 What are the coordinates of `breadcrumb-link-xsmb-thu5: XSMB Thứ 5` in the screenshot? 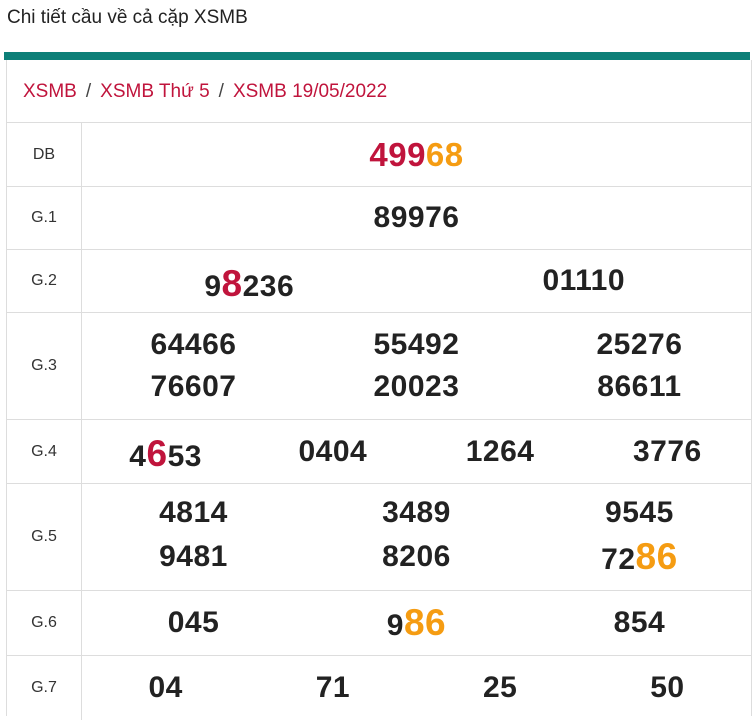 It's located at (155, 91).